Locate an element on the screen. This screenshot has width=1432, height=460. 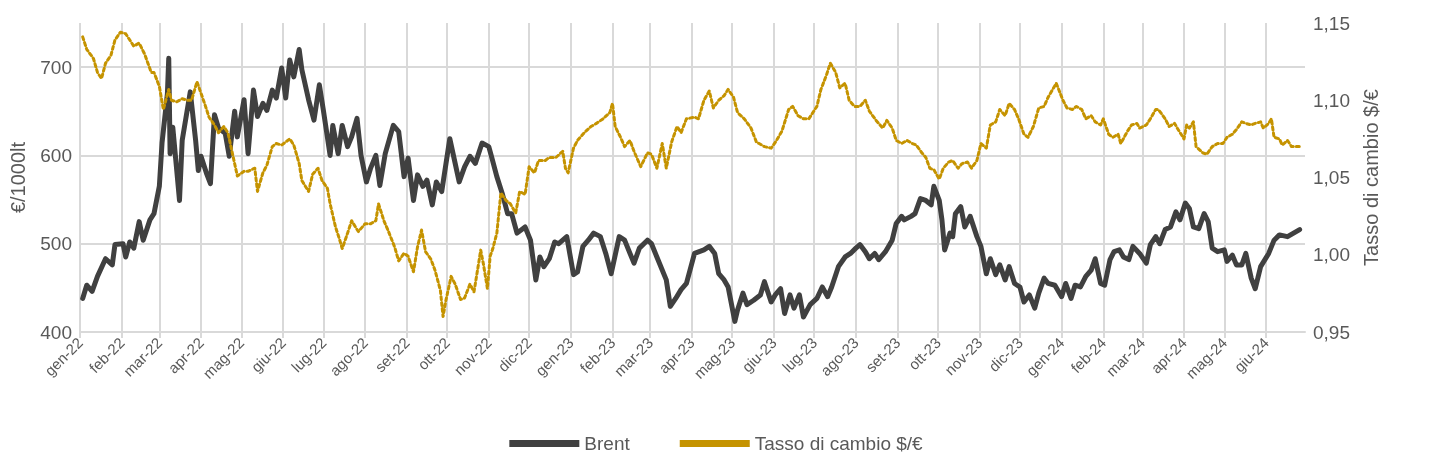
y2-axis-title: Tasso di cambio $/€ is located at coordinates (1370, 177).